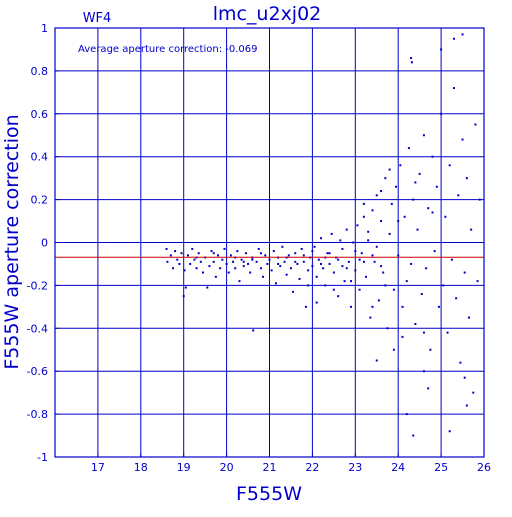 The height and width of the screenshot is (517, 512). What do you see at coordinates (40, 114) in the screenshot?
I see `y-tick-label: 0.6` at bounding box center [40, 114].